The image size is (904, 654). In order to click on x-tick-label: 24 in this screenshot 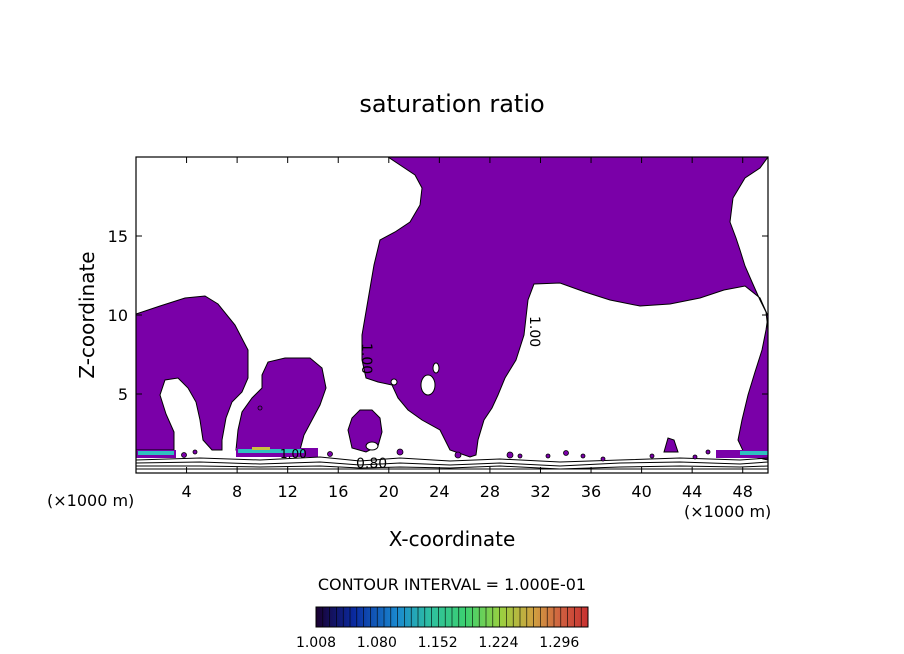, I will do `click(439, 491)`.